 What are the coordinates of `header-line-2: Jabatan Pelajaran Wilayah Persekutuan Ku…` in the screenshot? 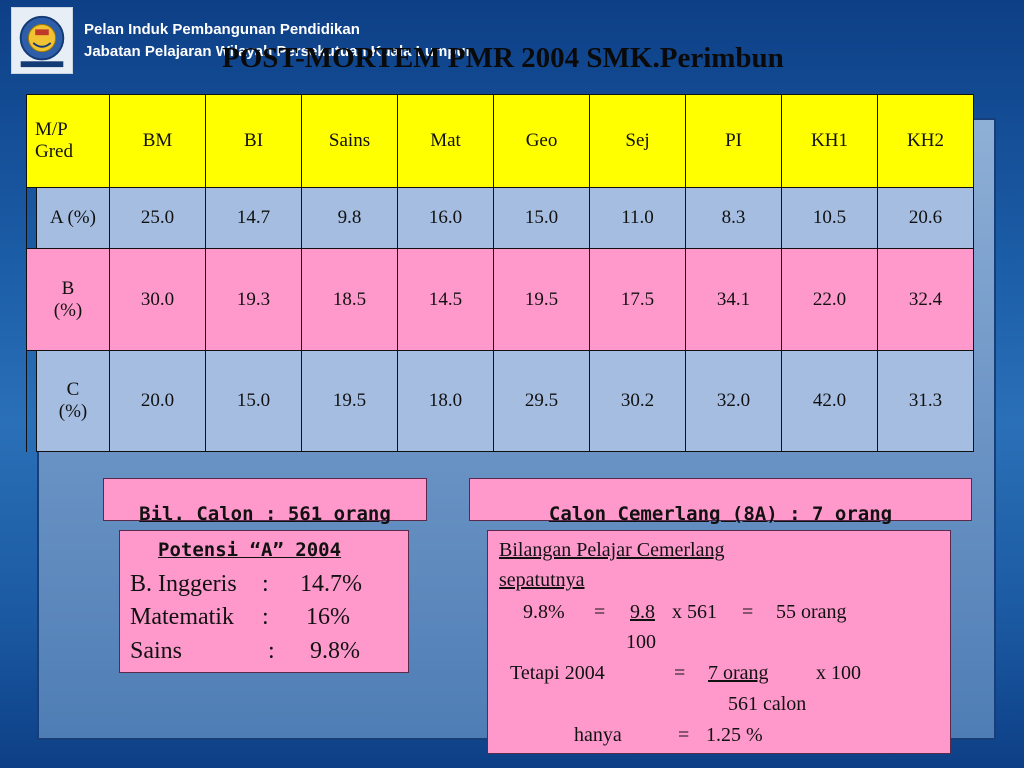 It's located at (278, 51).